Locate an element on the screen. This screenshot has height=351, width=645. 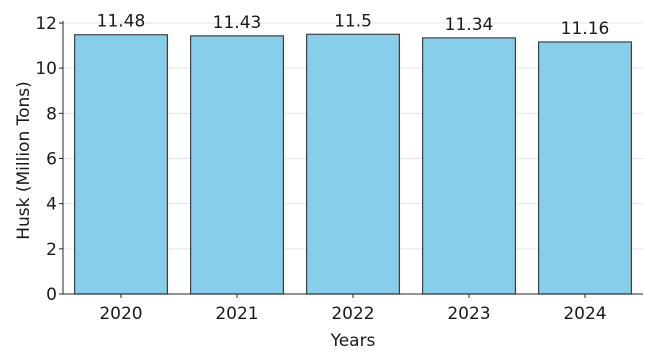
x-tick-label: 2023 is located at coordinates (468, 314).